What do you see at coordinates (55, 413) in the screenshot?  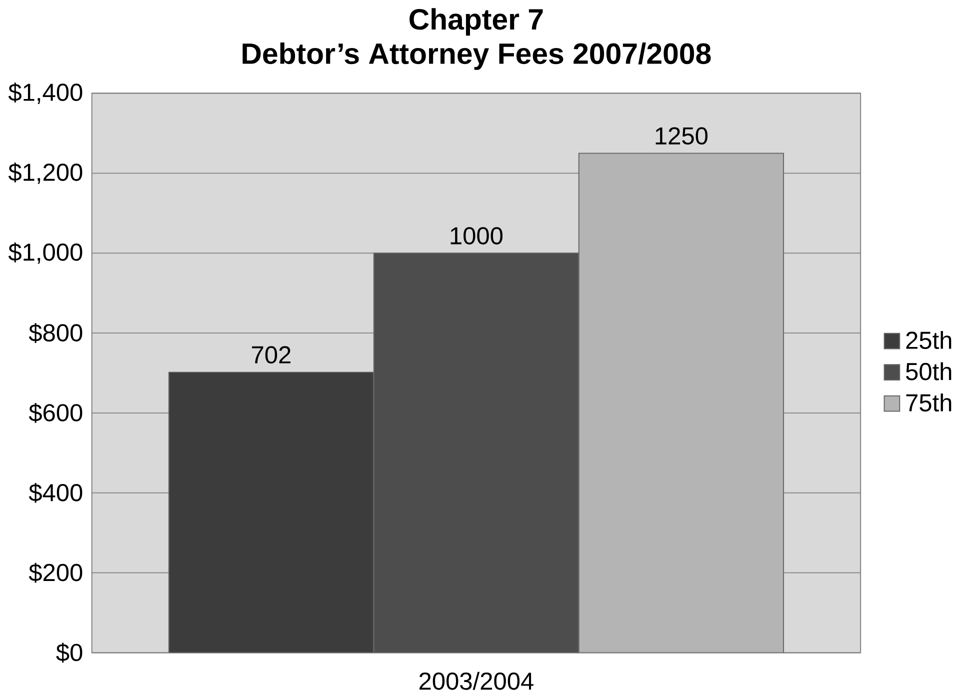 I see `y-tick-label: $600` at bounding box center [55, 413].